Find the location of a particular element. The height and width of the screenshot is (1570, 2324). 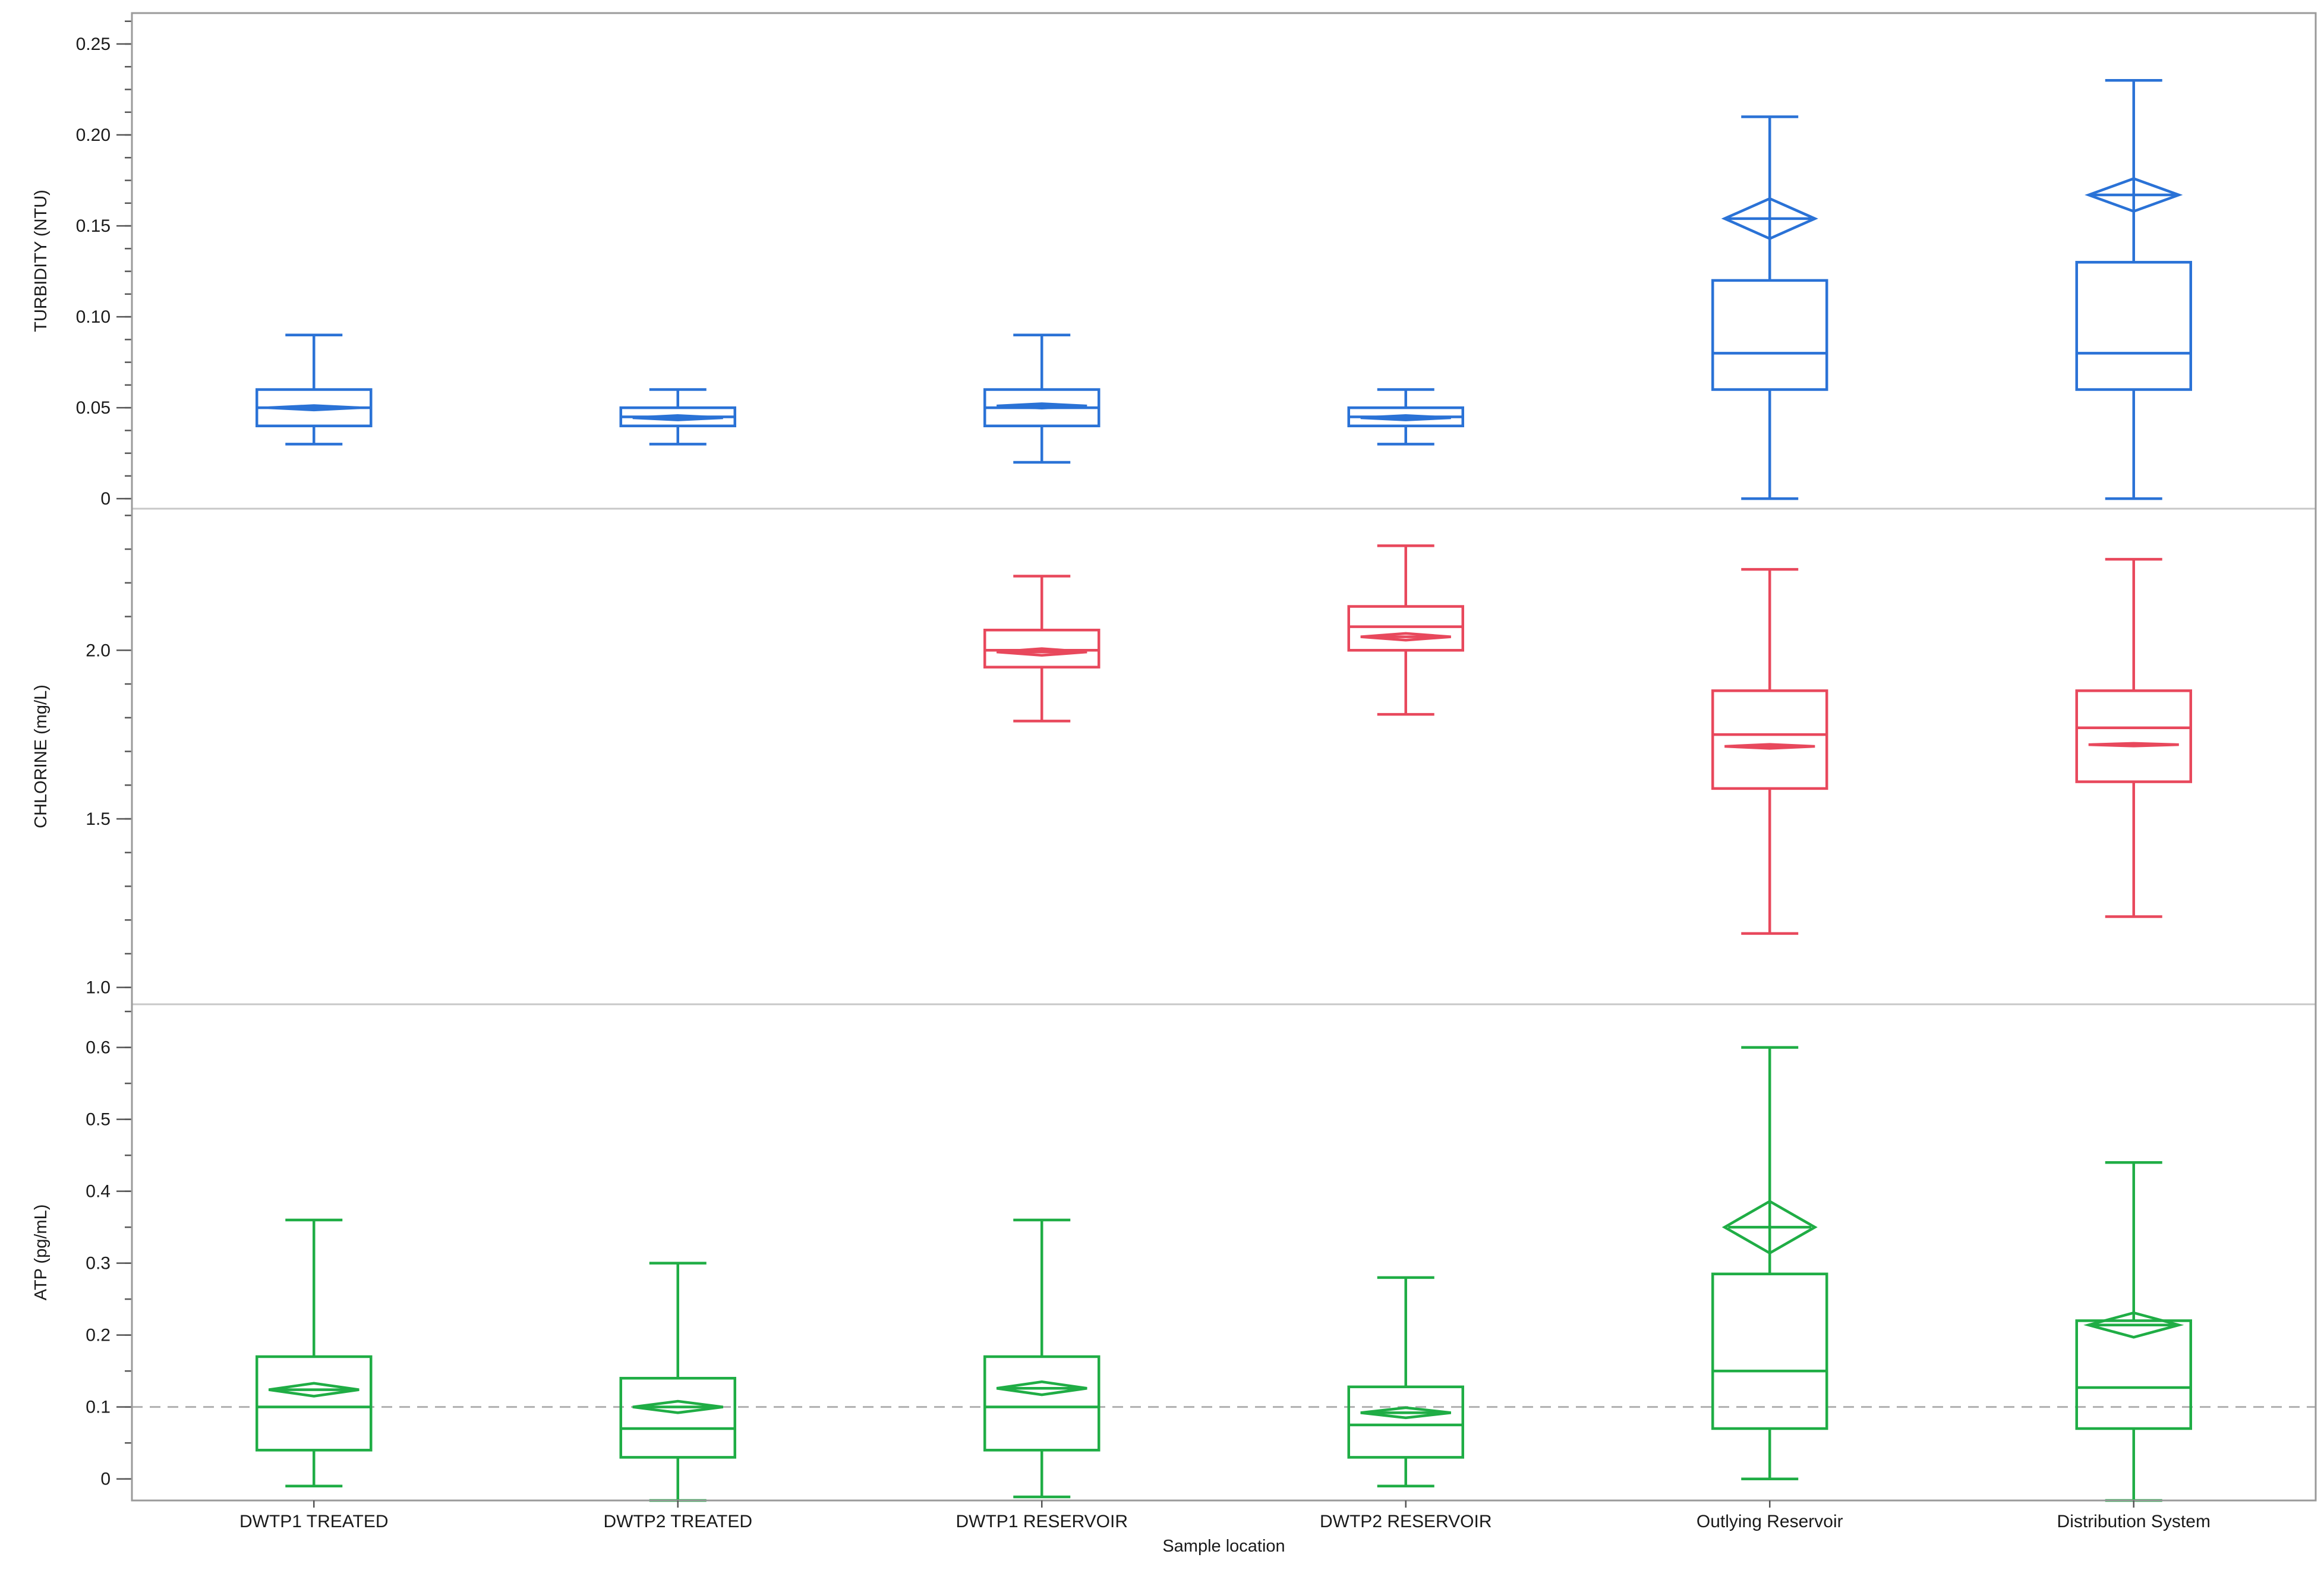

x-category-label: DWTP1 TREATED is located at coordinates (314, 1522).